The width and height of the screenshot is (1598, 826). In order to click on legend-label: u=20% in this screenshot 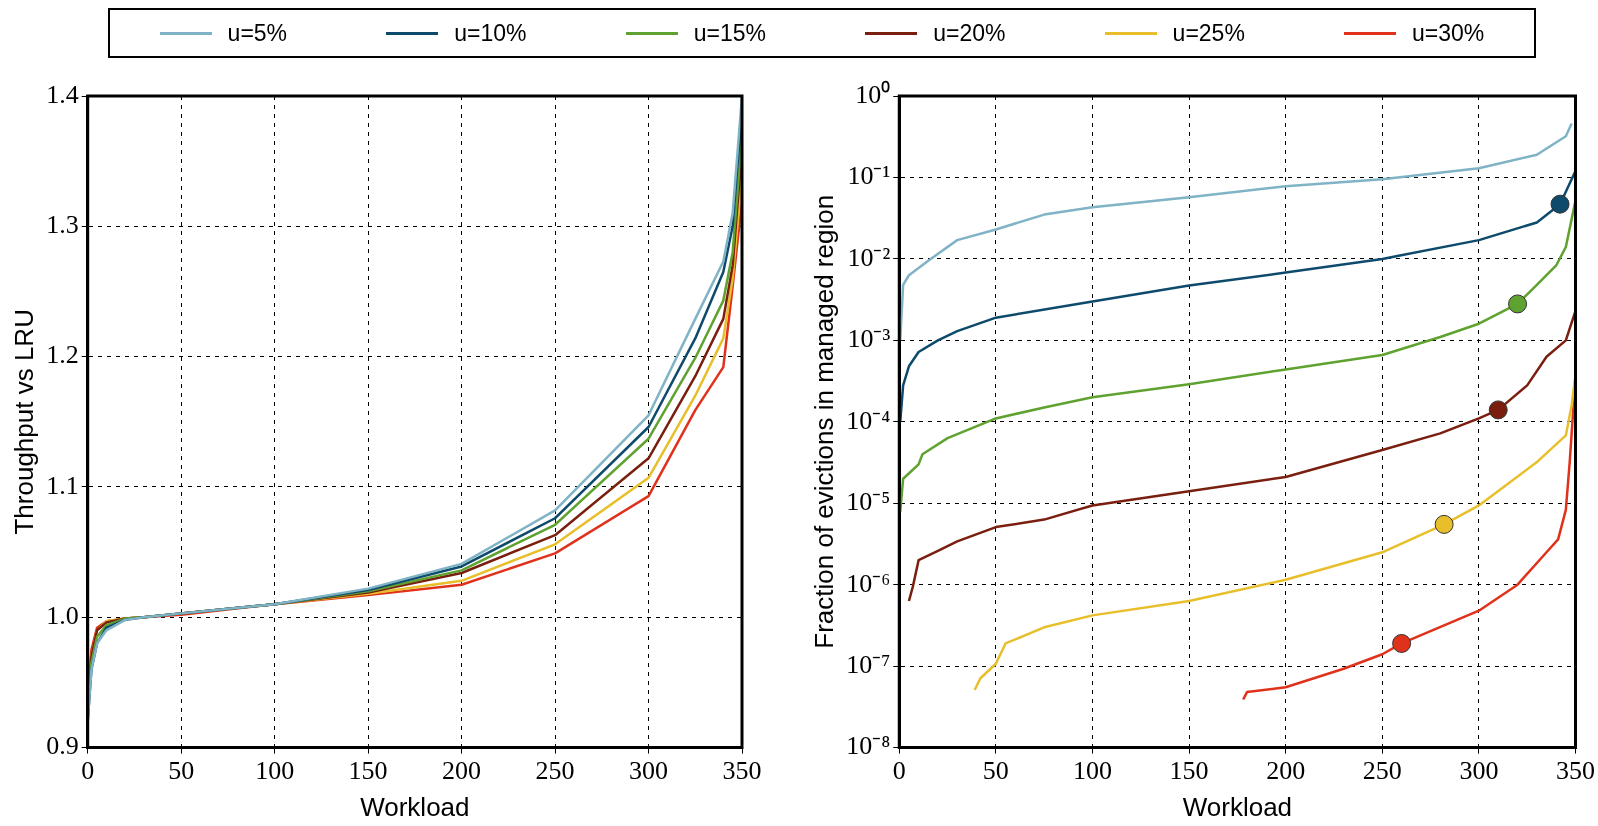, I will do `click(969, 33)`.